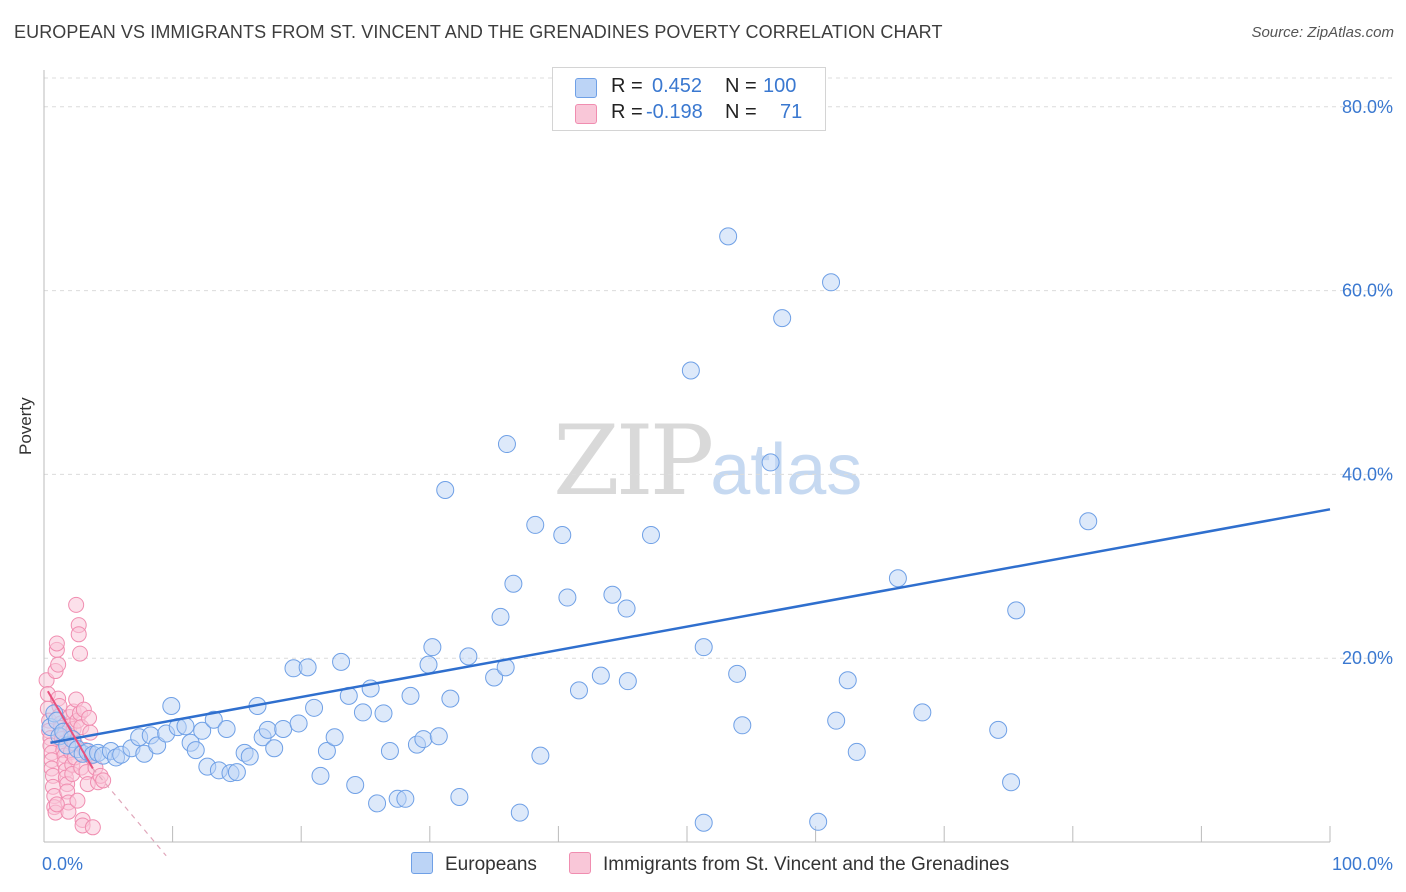 The image size is (1406, 892). Describe the element at coordinates (586, 114) in the screenshot. I see `immigrants-swatch` at that location.